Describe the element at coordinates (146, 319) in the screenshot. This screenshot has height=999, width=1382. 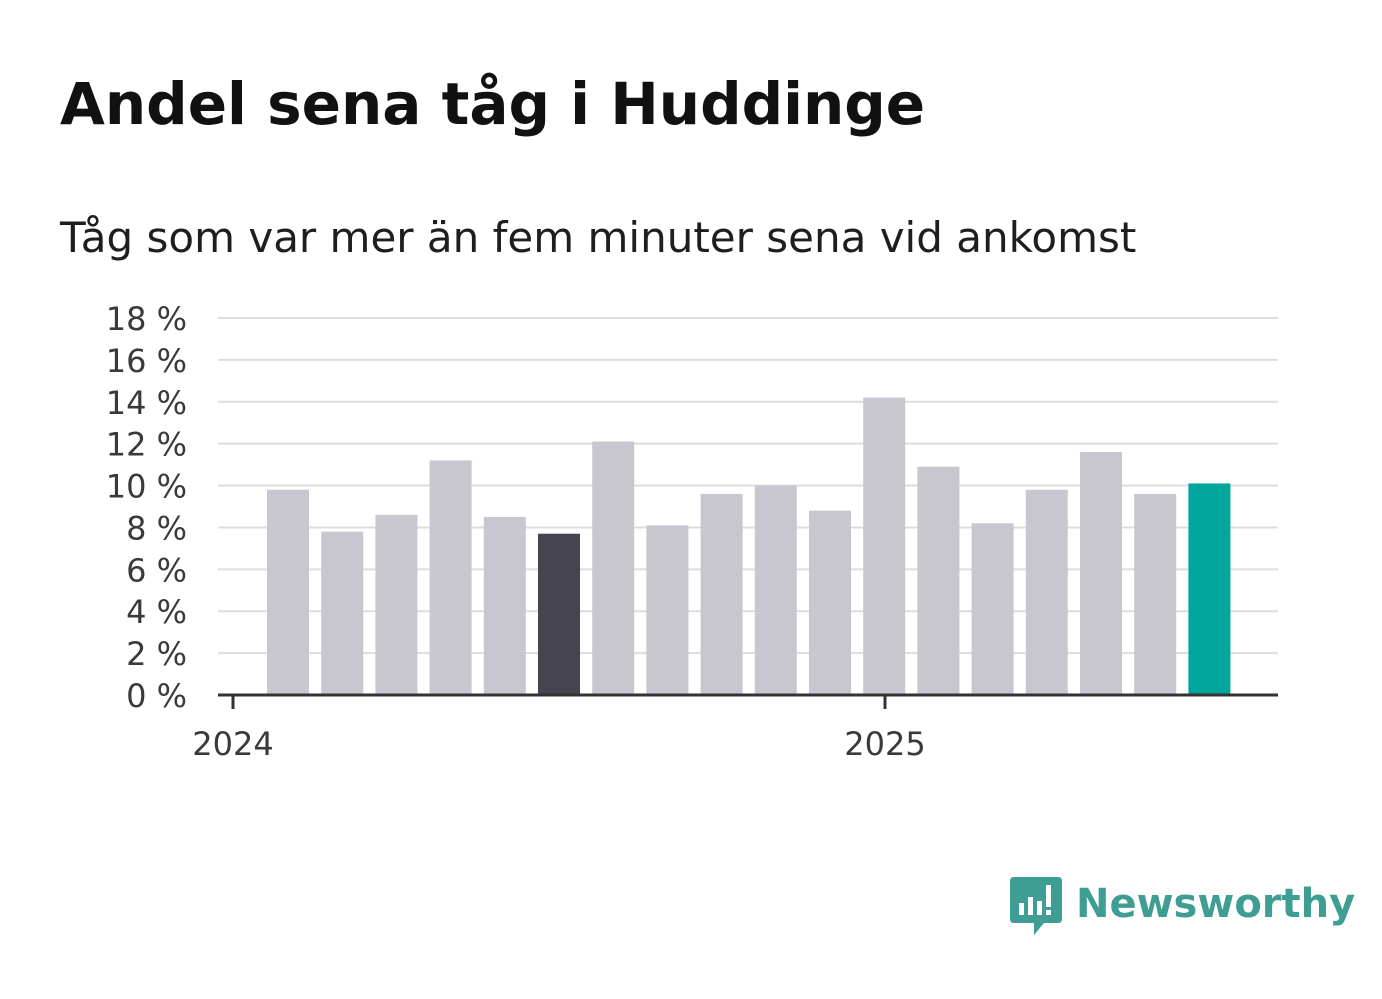
I see `y-tick-label: 18 %` at that location.